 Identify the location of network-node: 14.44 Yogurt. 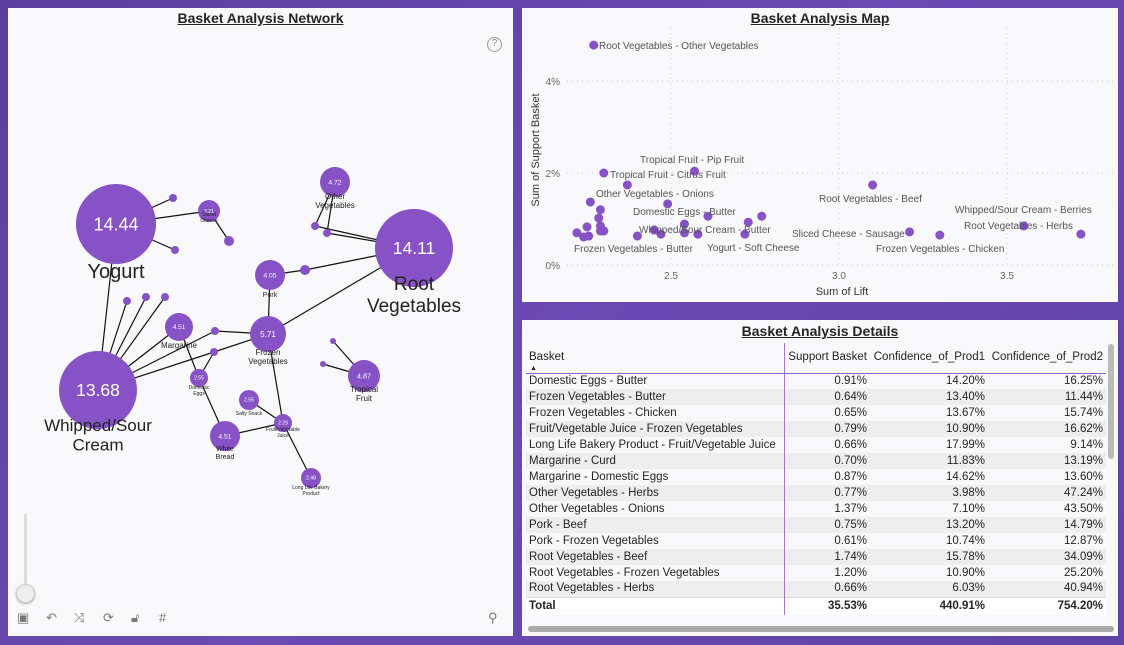
(116, 233).